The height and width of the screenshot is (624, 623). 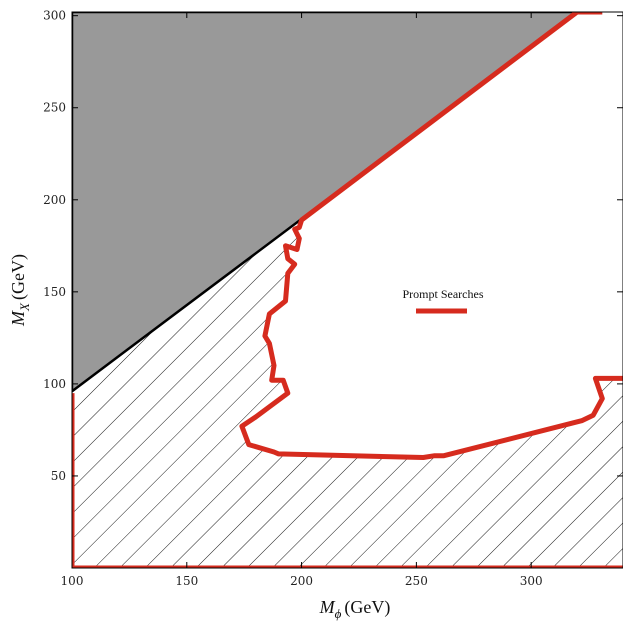 What do you see at coordinates (416, 581) in the screenshot?
I see `x-tick-label: 250` at bounding box center [416, 581].